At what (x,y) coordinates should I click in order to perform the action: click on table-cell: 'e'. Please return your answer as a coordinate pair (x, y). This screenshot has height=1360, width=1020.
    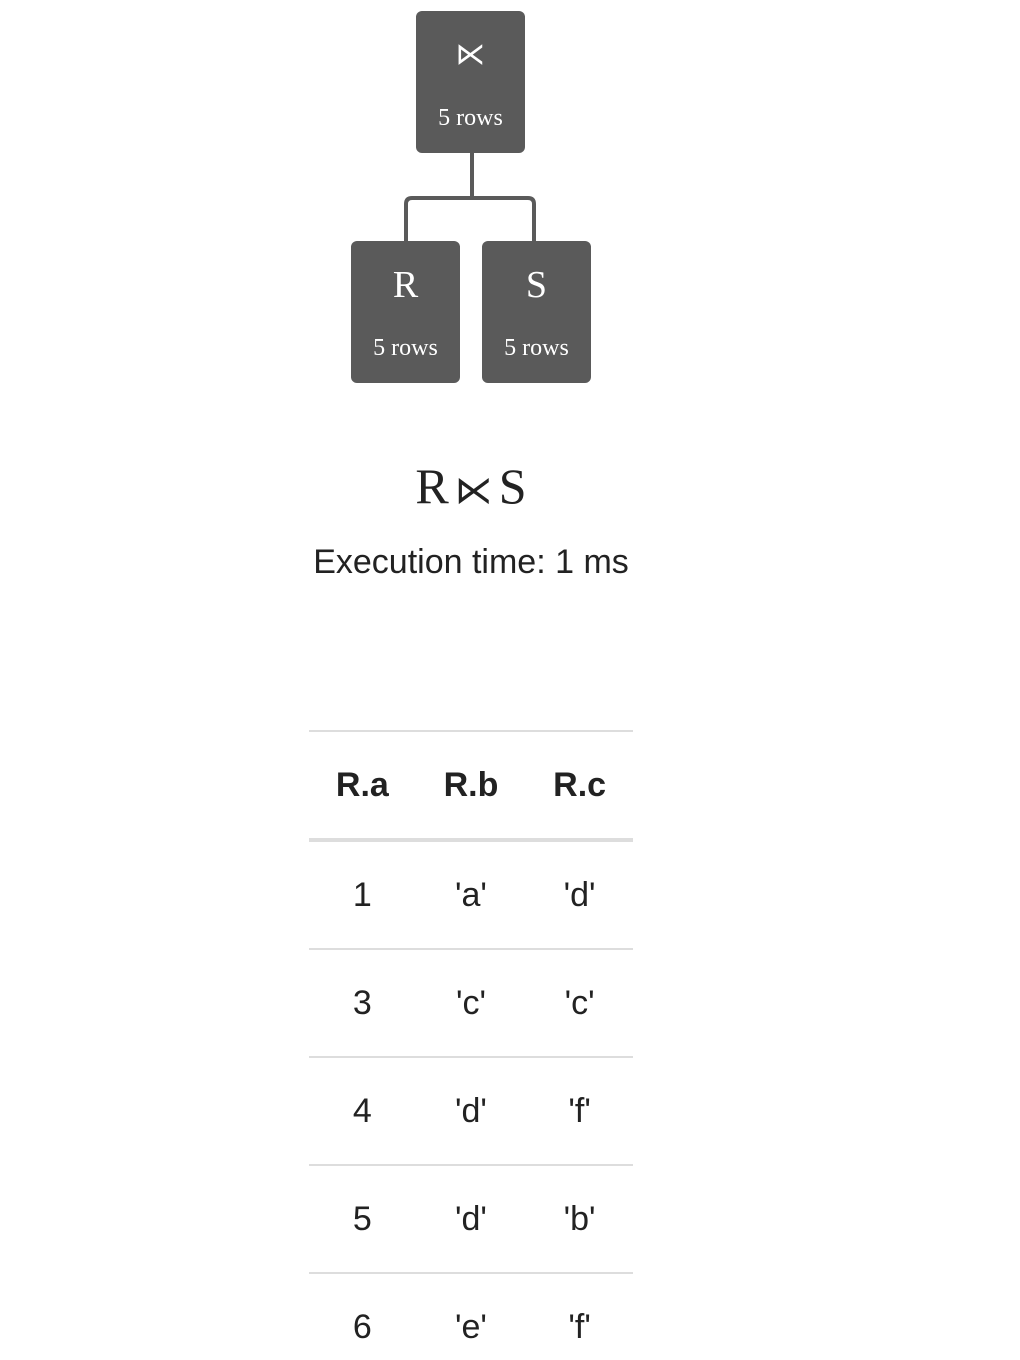
    Looking at the image, I should click on (471, 1326).